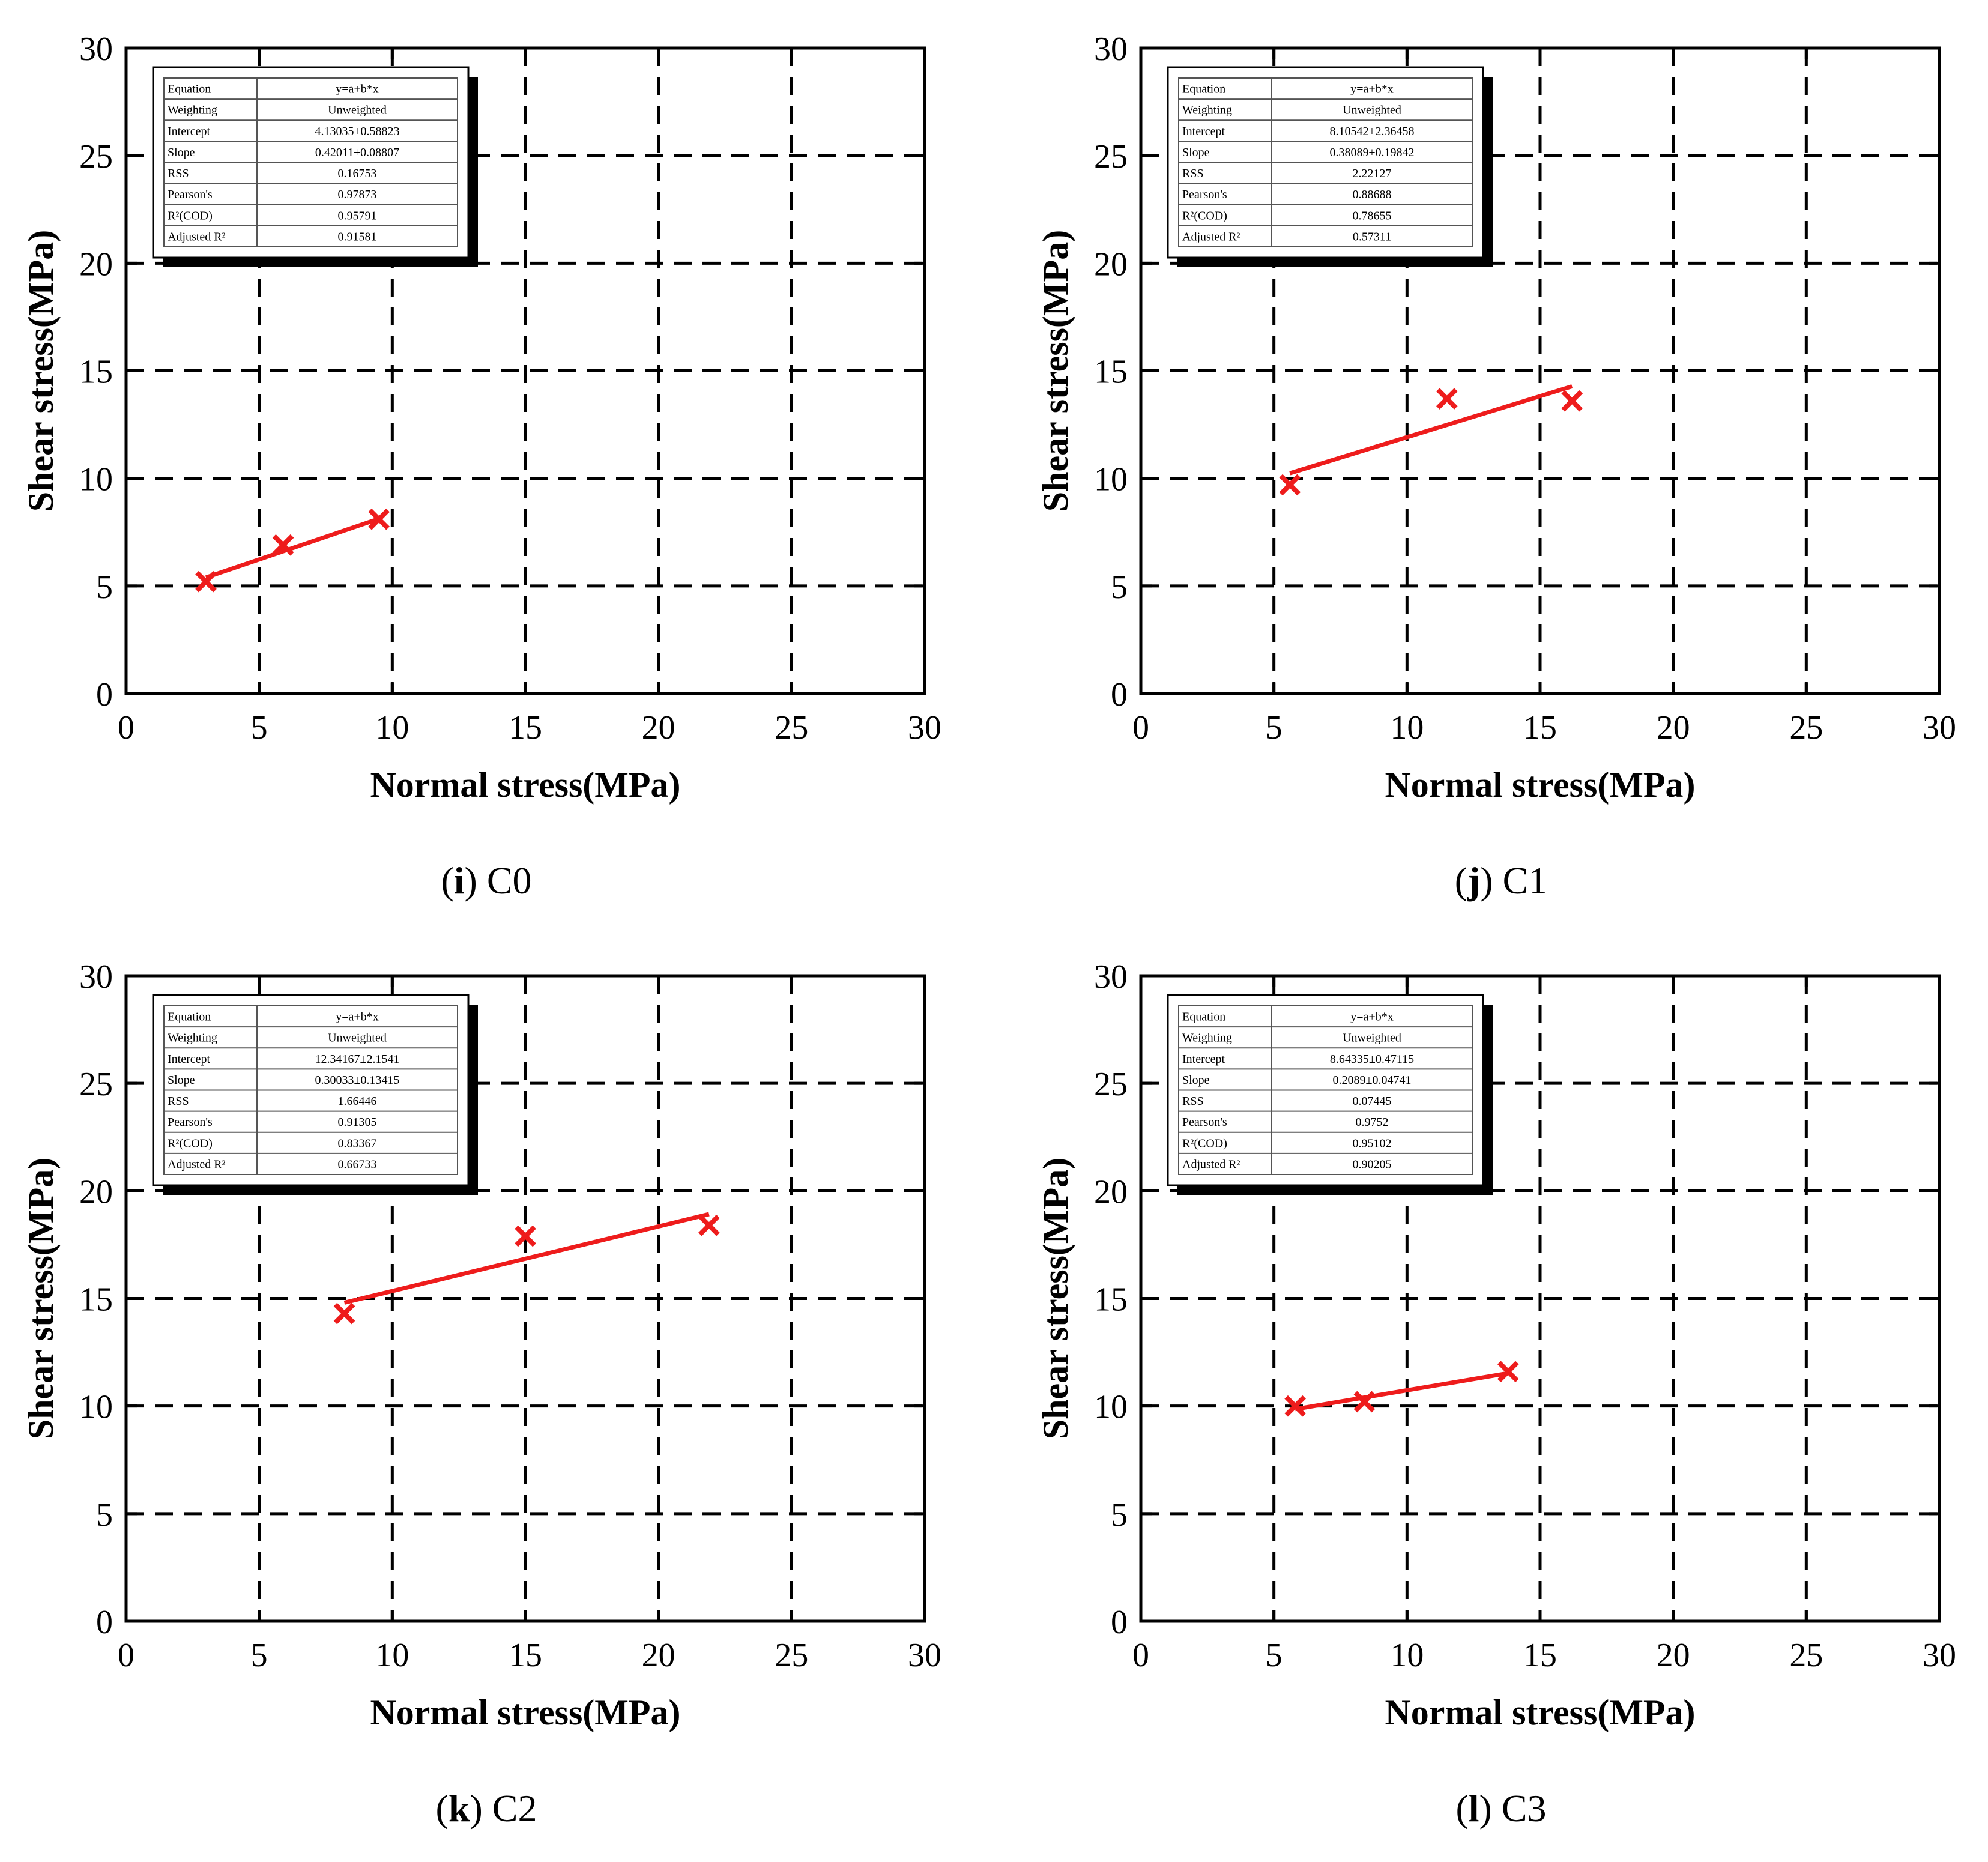 The image size is (1988, 1862). What do you see at coordinates (96, 1300) in the screenshot?
I see `y-tick-label: 15` at bounding box center [96, 1300].